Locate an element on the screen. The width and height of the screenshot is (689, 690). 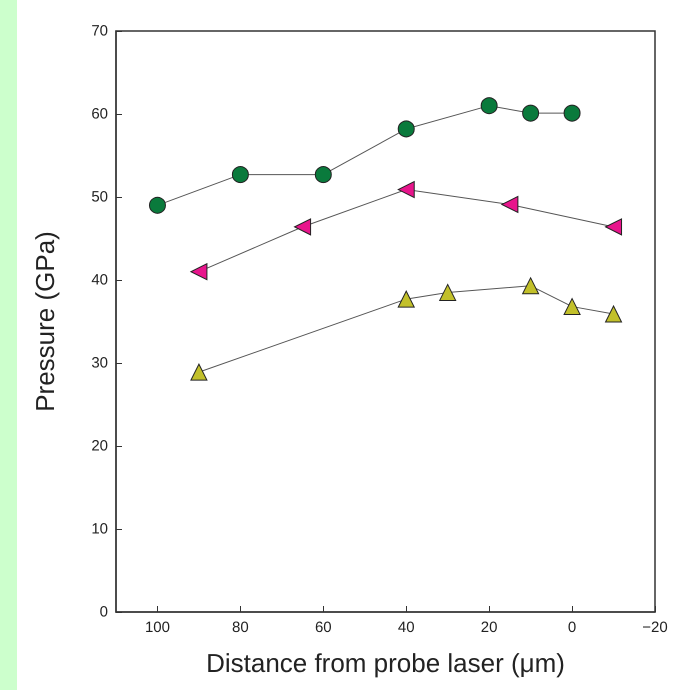
x-tick-label: 40 is located at coordinates (406, 627).